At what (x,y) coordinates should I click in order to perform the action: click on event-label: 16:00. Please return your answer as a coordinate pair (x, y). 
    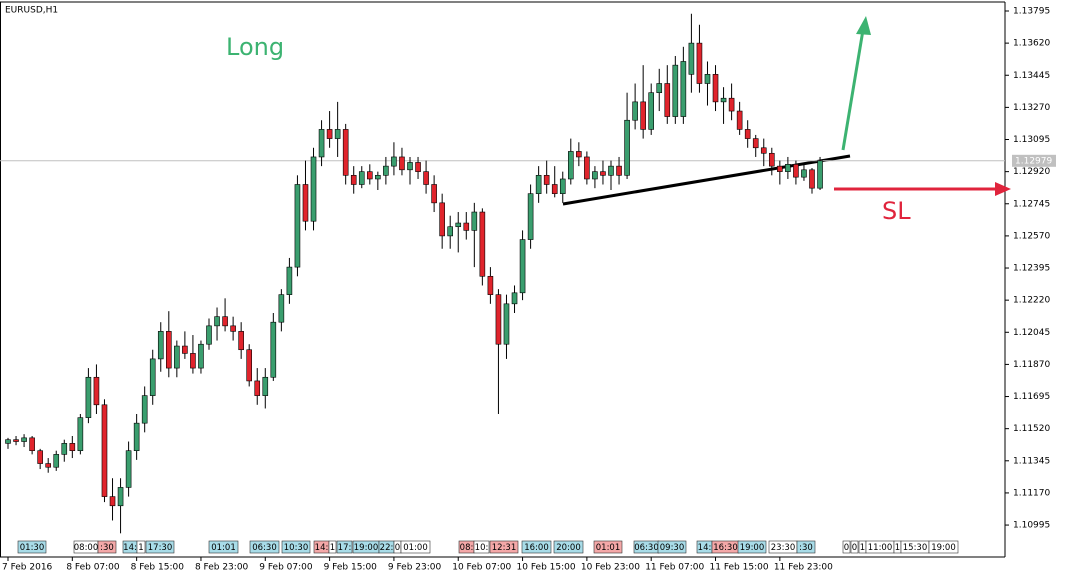
    Looking at the image, I should click on (536, 548).